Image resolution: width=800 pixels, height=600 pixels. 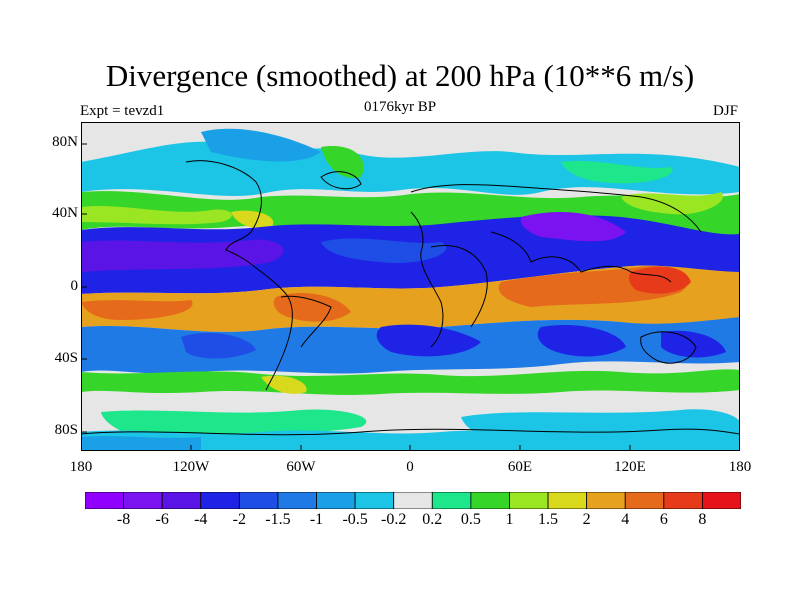 What do you see at coordinates (218, 345) in the screenshot?
I see `patch-southeast-pacific` at bounding box center [218, 345].